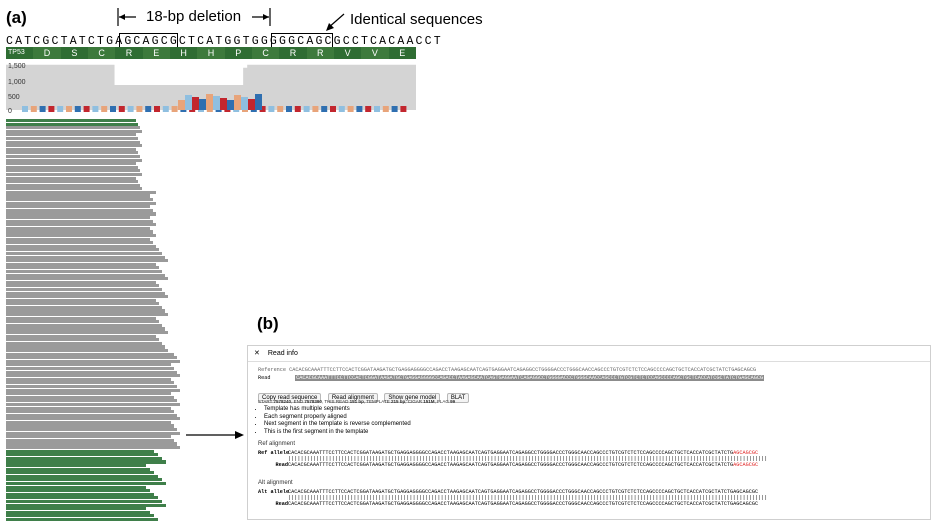 The height and width of the screenshot is (524, 936). I want to click on copy-read-sequence-button: Copy read sequence, so click(290, 398).